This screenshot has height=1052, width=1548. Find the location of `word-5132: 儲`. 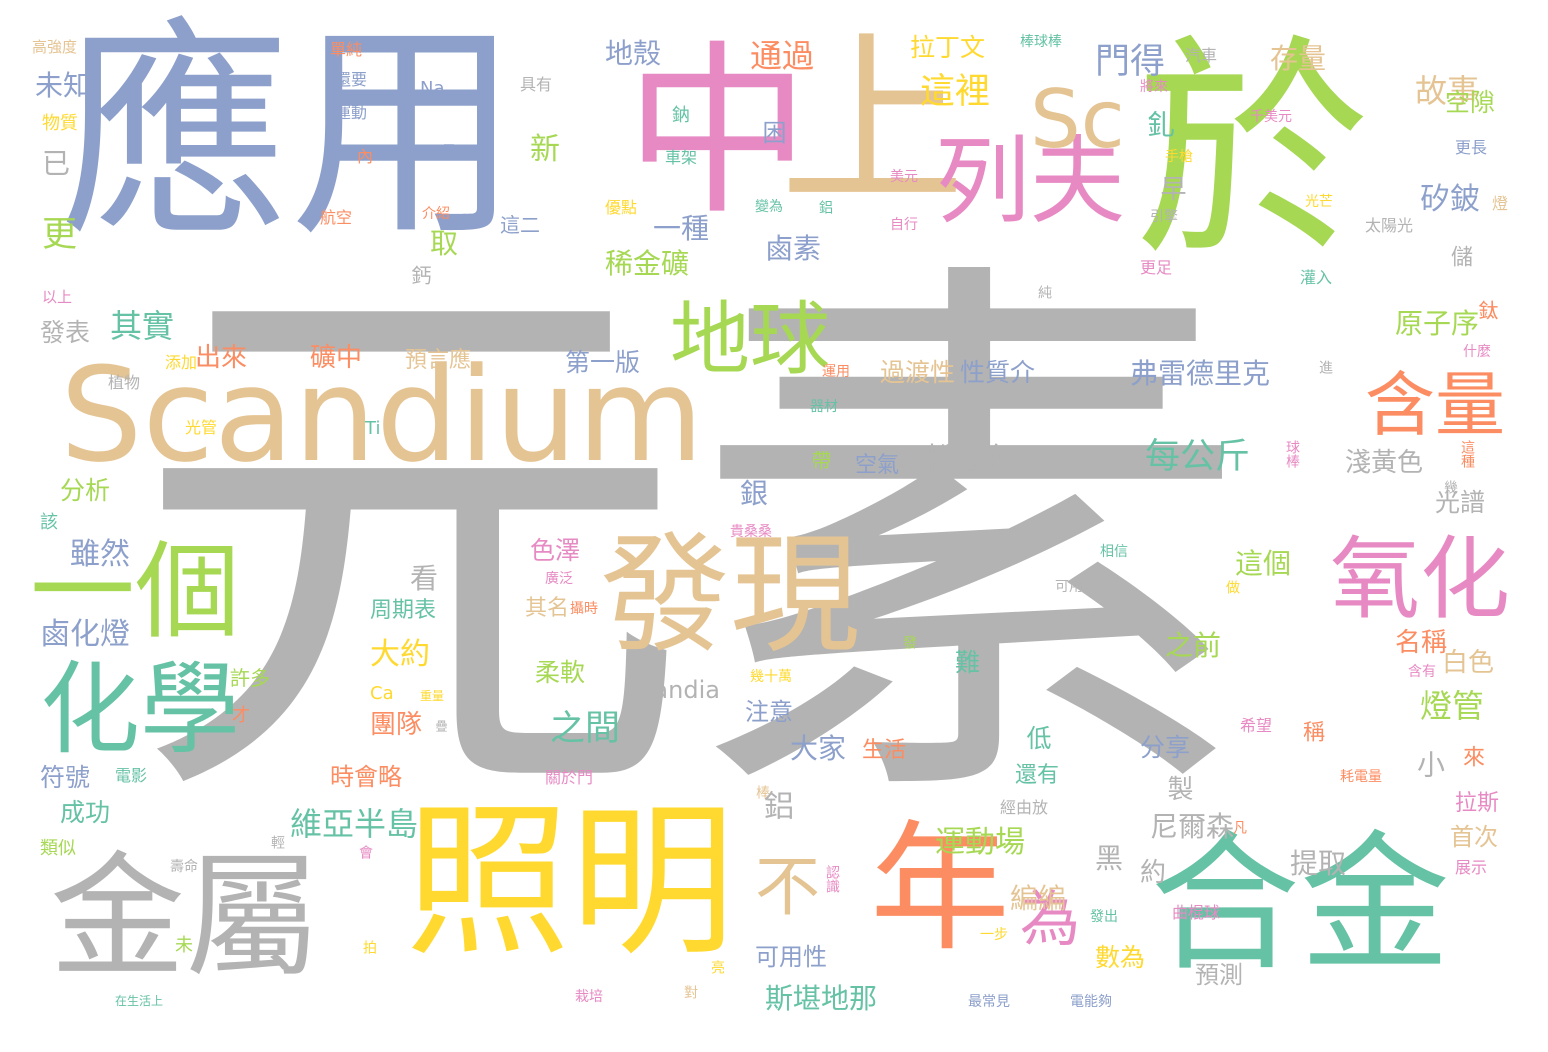

word-5132: 儲 is located at coordinates (1459, 256).